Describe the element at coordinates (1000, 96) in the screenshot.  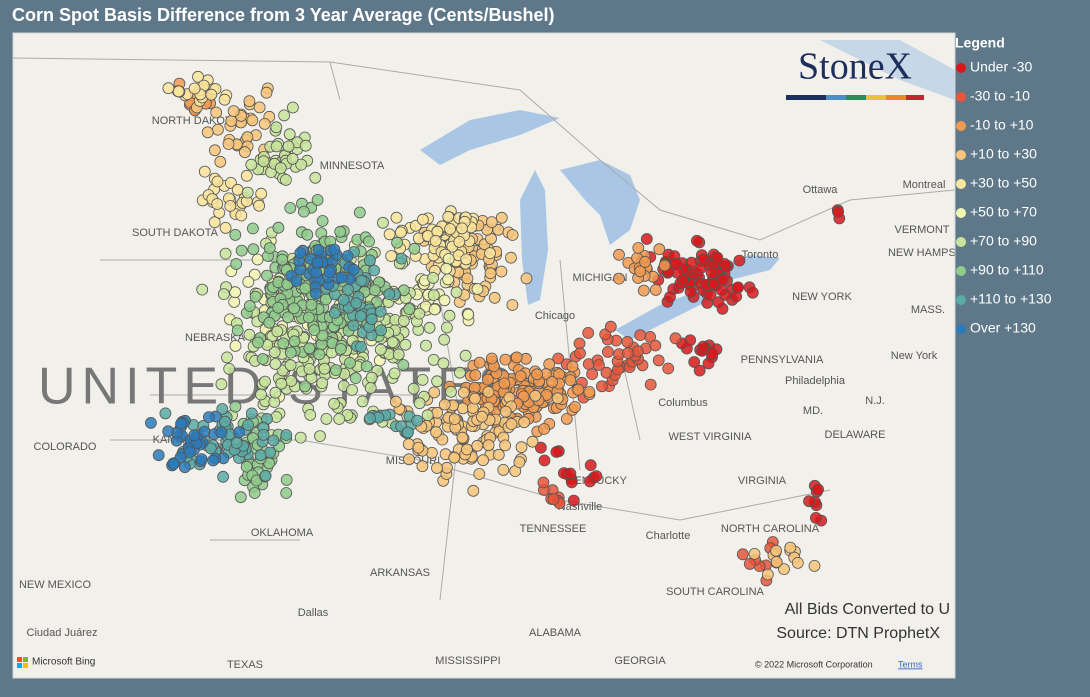
I see `legend-label: -30 to -10` at that location.